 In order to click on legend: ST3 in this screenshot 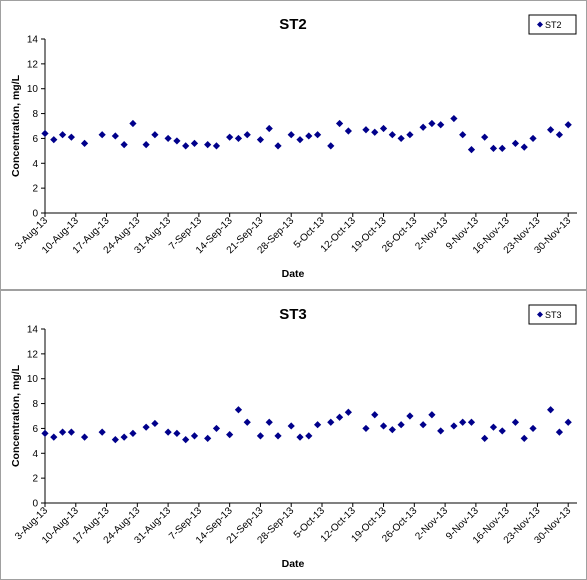, I will do `click(552, 314)`.